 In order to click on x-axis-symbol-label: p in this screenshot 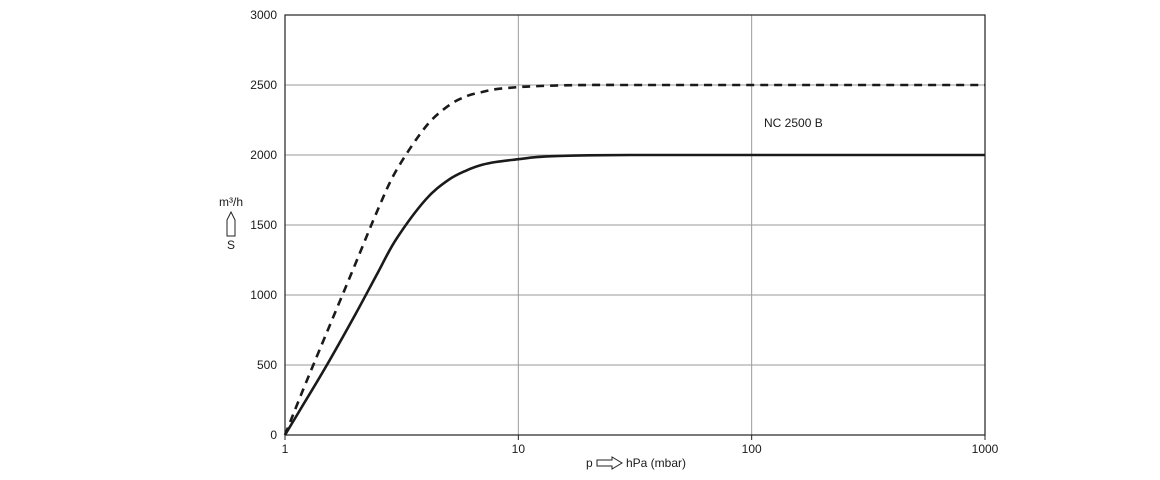, I will do `click(589, 463)`.